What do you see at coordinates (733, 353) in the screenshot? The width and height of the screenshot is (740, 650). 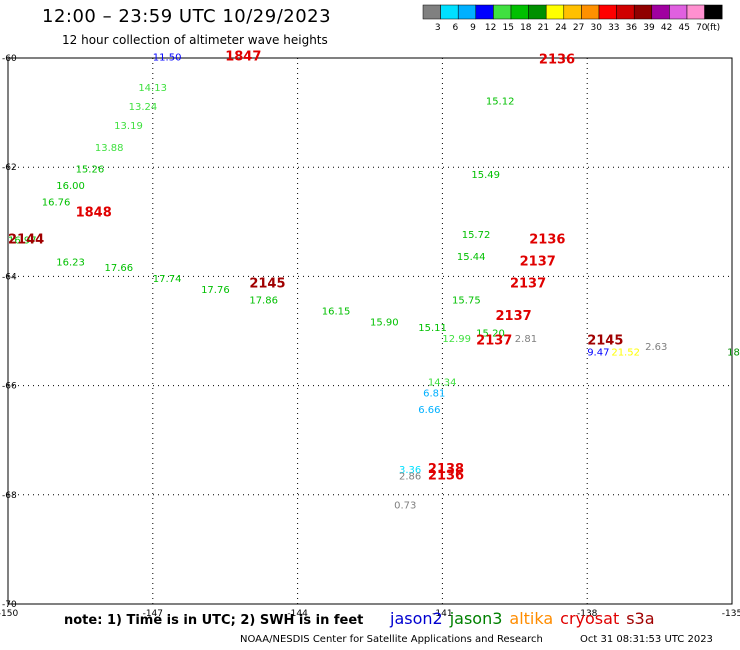 I see `wave-height-value: 18.78` at bounding box center [733, 353].